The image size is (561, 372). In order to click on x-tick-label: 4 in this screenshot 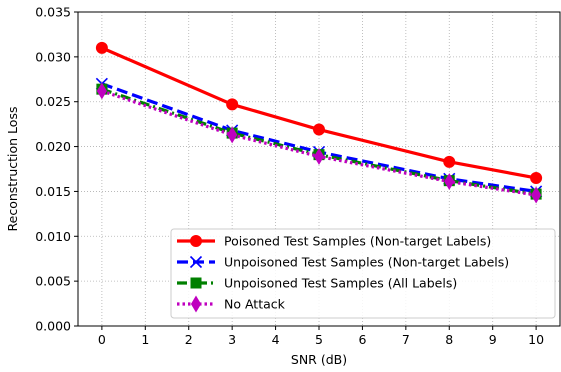, I will do `click(276, 339)`.